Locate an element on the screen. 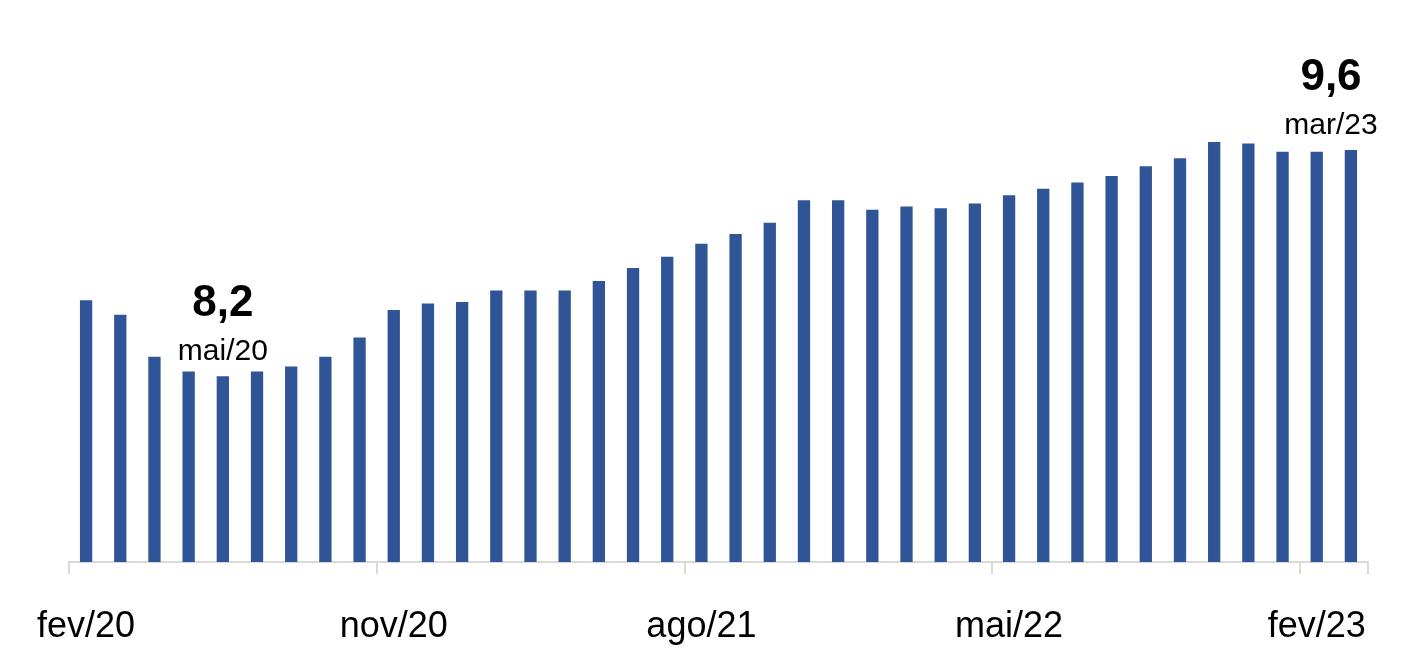  x-tick-label: ago/21 is located at coordinates (701, 624).